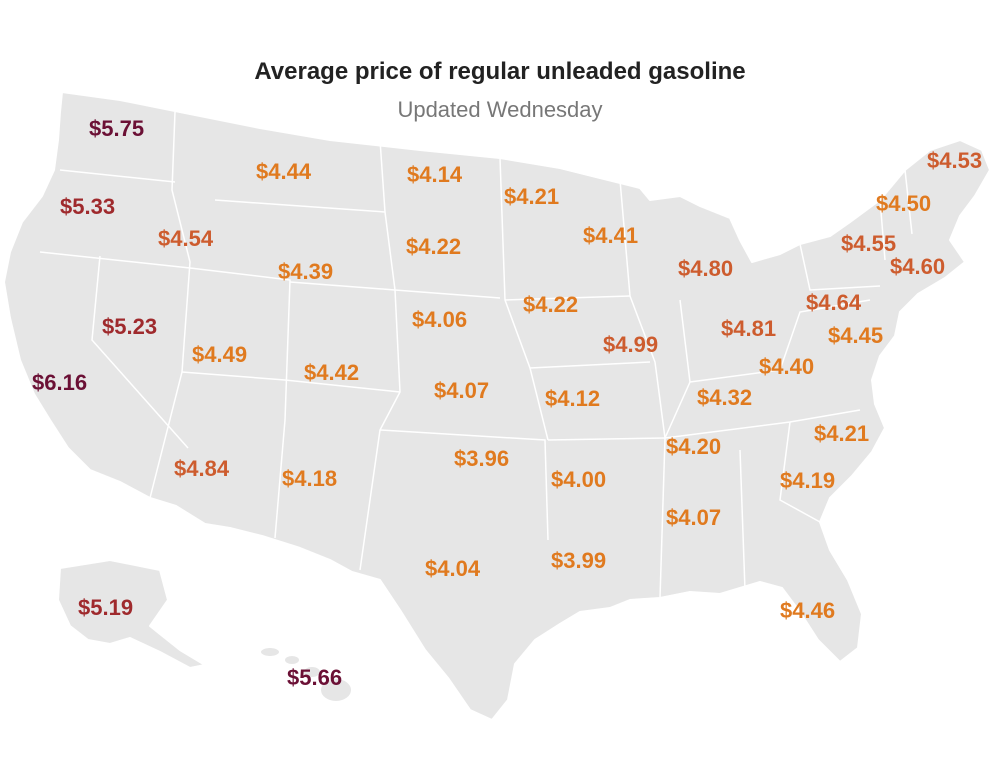 This screenshot has width=1000, height=781. What do you see at coordinates (130, 326) in the screenshot?
I see `price-label-nv: $5.23` at bounding box center [130, 326].